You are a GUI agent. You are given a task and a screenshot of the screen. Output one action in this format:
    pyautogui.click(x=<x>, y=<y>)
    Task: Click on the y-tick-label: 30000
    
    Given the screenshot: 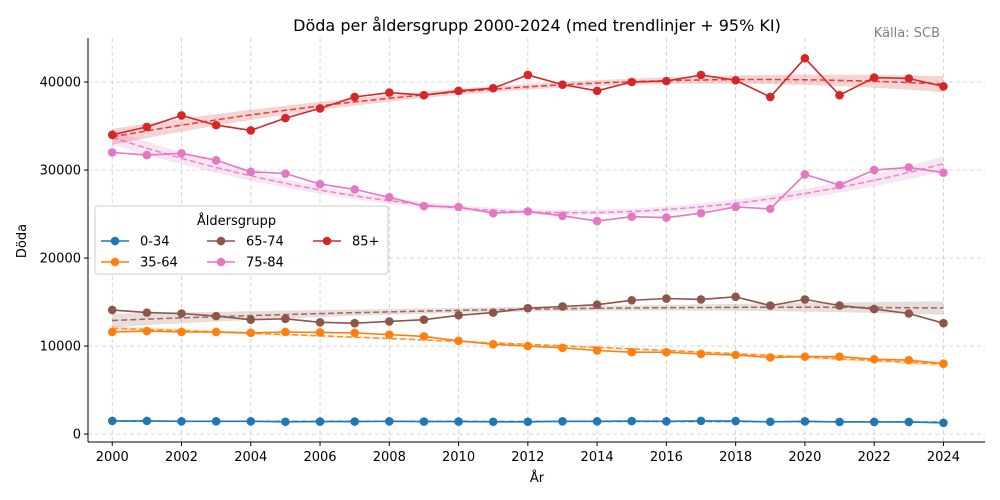 What is the action you would take?
    pyautogui.click(x=60, y=171)
    